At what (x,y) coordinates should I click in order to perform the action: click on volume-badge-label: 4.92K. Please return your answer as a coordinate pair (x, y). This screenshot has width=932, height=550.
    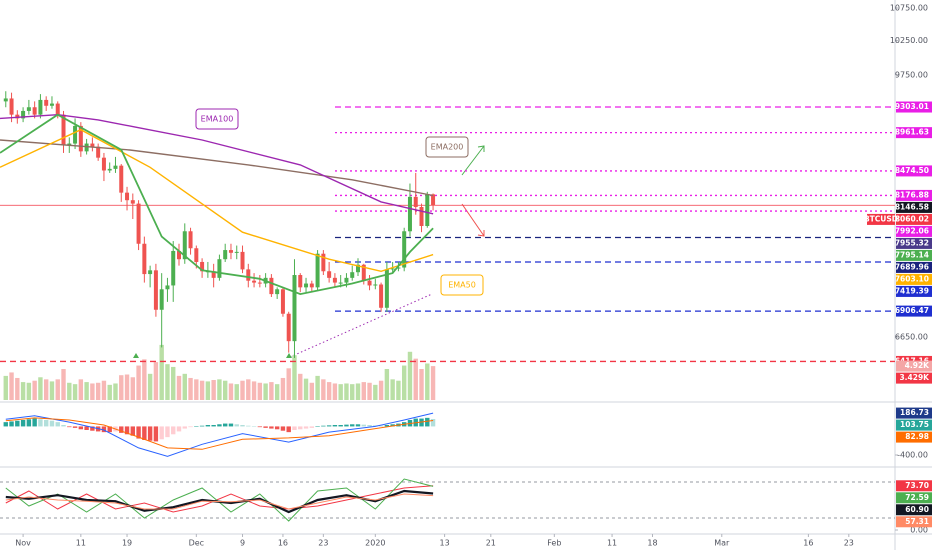
    Looking at the image, I should click on (918, 365).